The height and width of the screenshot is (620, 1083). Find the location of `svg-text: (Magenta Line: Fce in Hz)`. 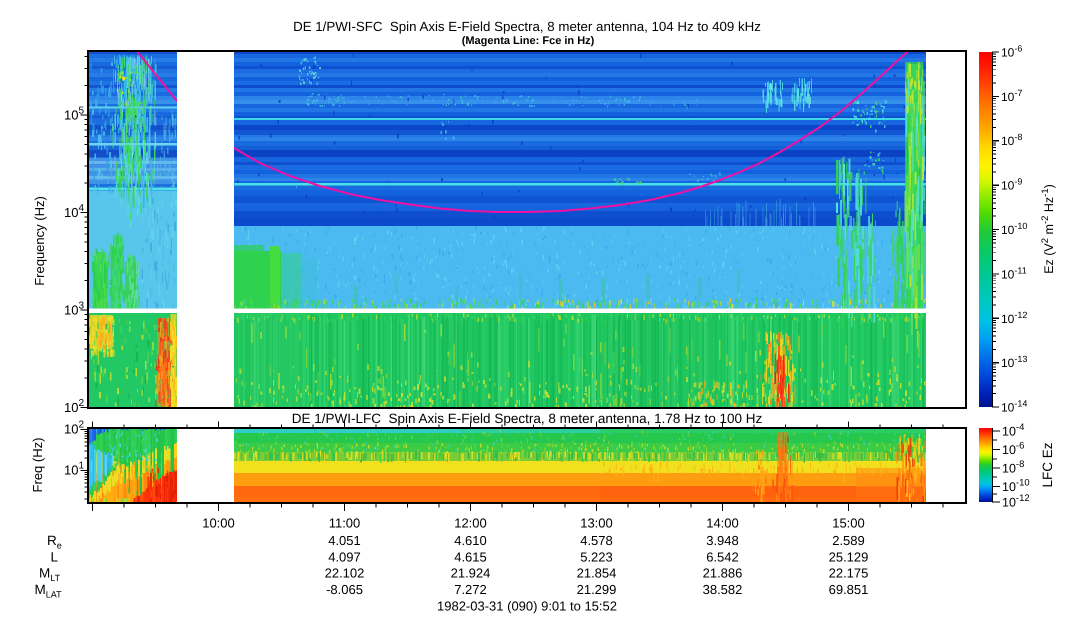

svg-text: (Magenta Line: Fce in Hz) is located at coordinates (528, 41).